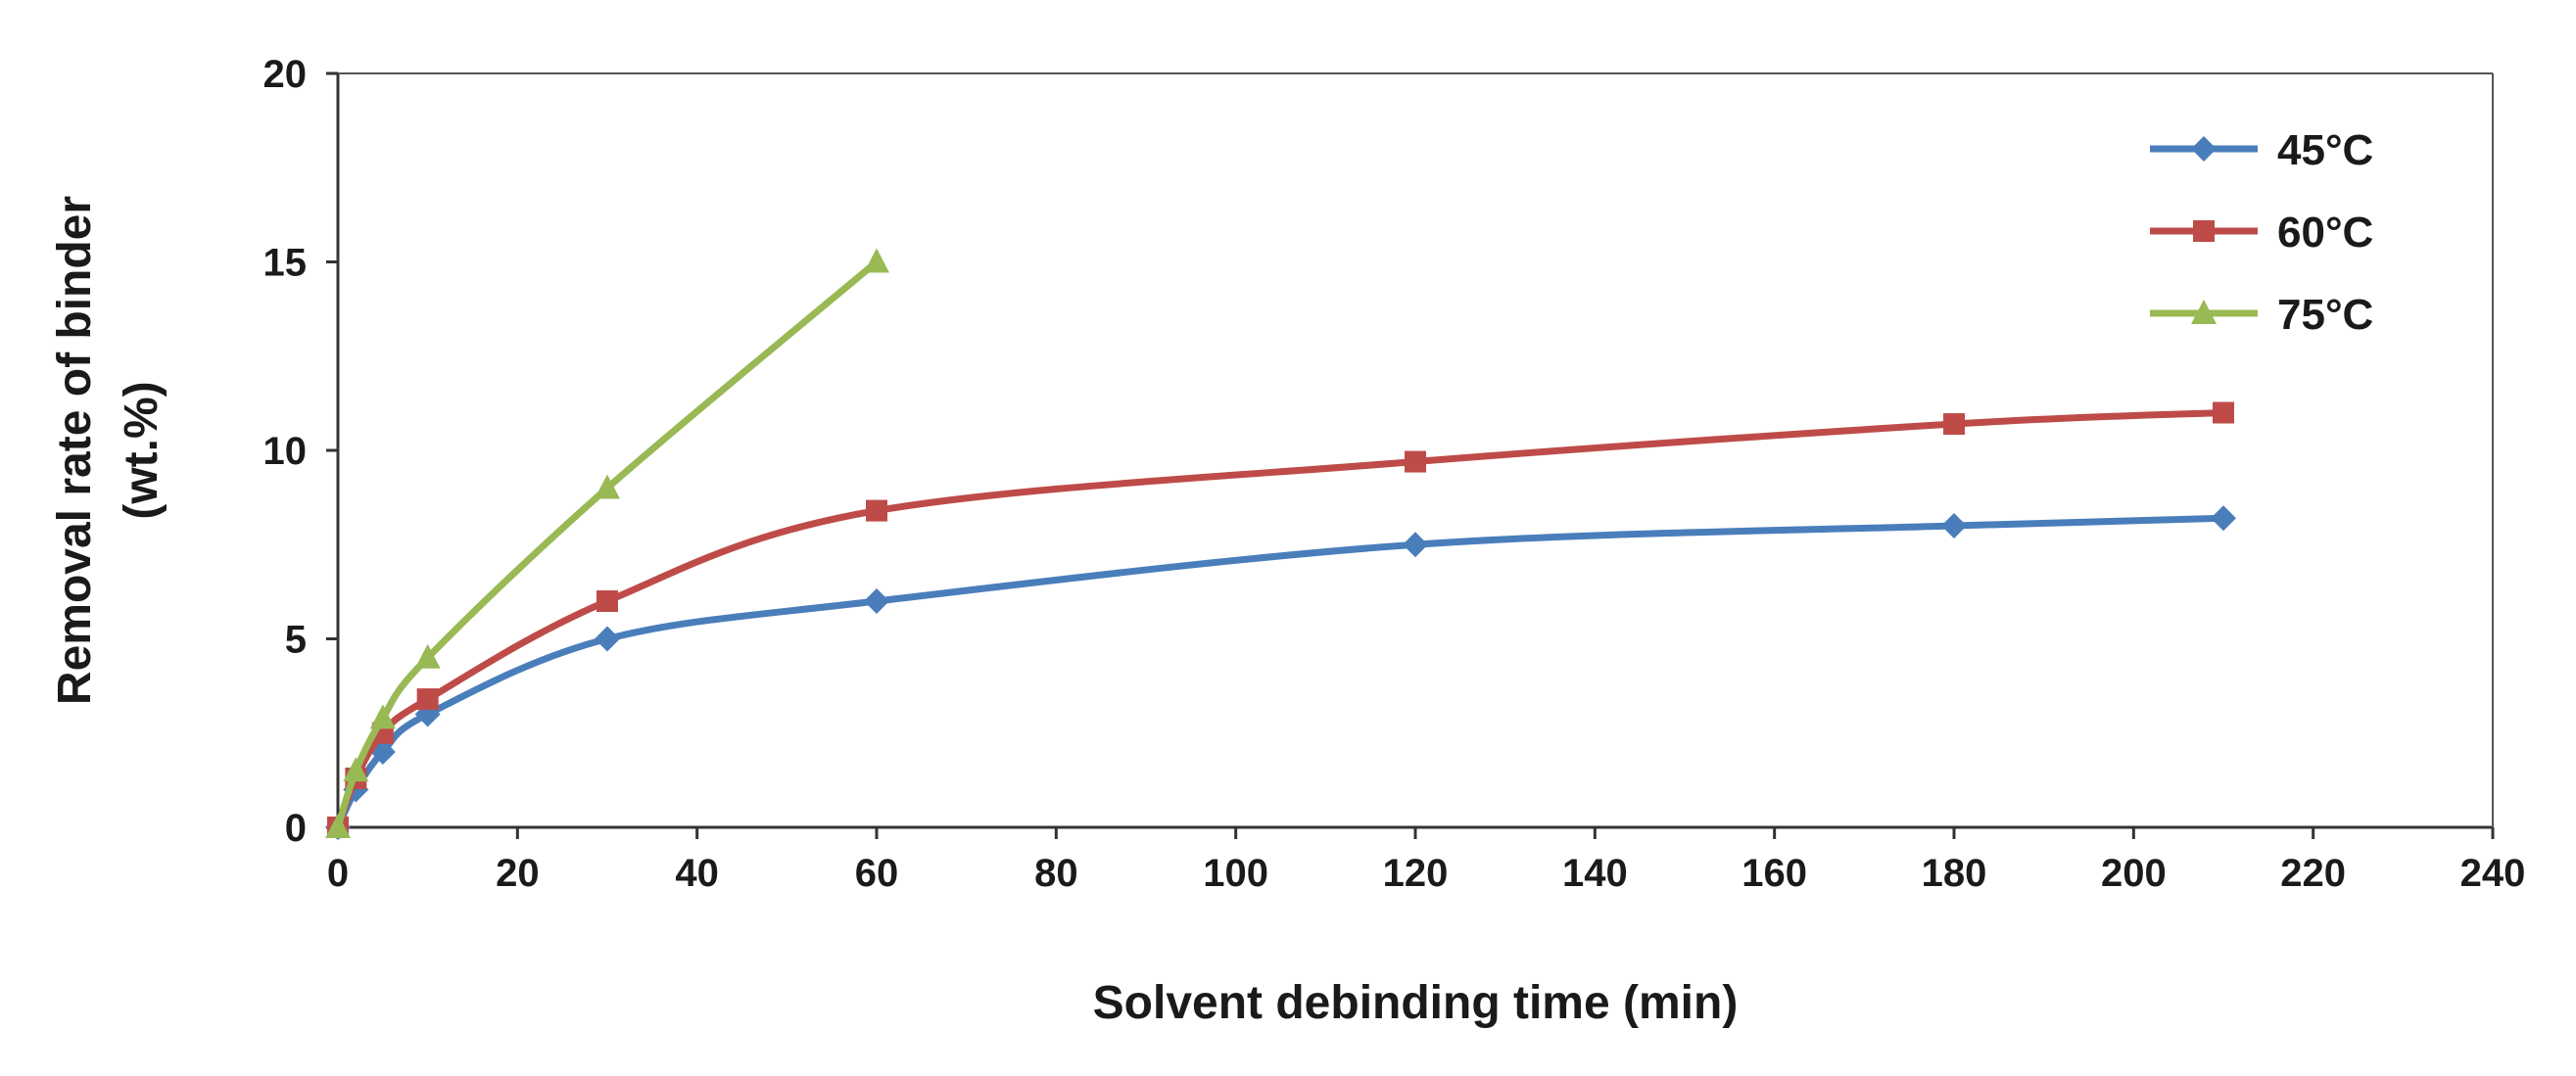 The height and width of the screenshot is (1076, 2576). I want to click on x-tick-label: 0, so click(338, 874).